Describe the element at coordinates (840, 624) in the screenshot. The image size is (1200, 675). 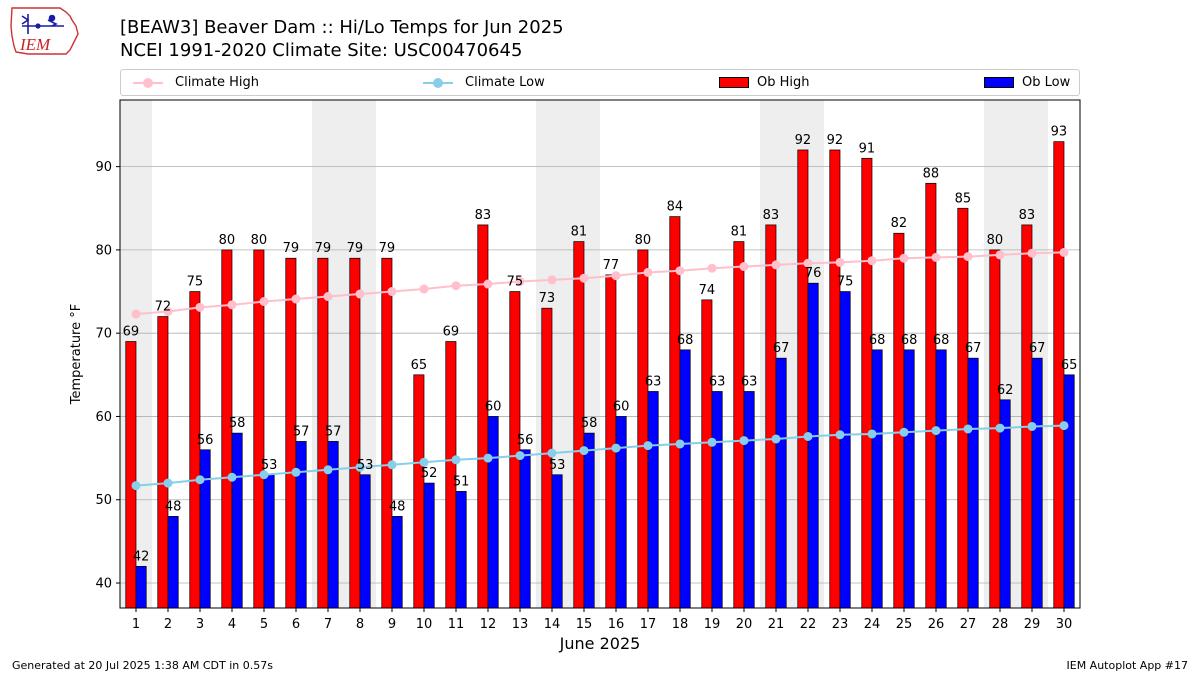
I see `x-tick-label: 23` at that location.